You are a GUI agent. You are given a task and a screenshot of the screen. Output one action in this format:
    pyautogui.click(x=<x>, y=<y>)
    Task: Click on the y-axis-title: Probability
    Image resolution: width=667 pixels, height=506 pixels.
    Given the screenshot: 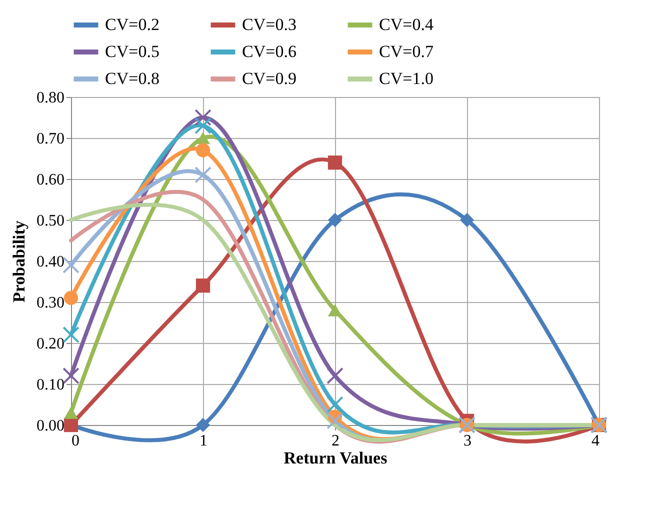 What is the action you would take?
    pyautogui.click(x=19, y=261)
    